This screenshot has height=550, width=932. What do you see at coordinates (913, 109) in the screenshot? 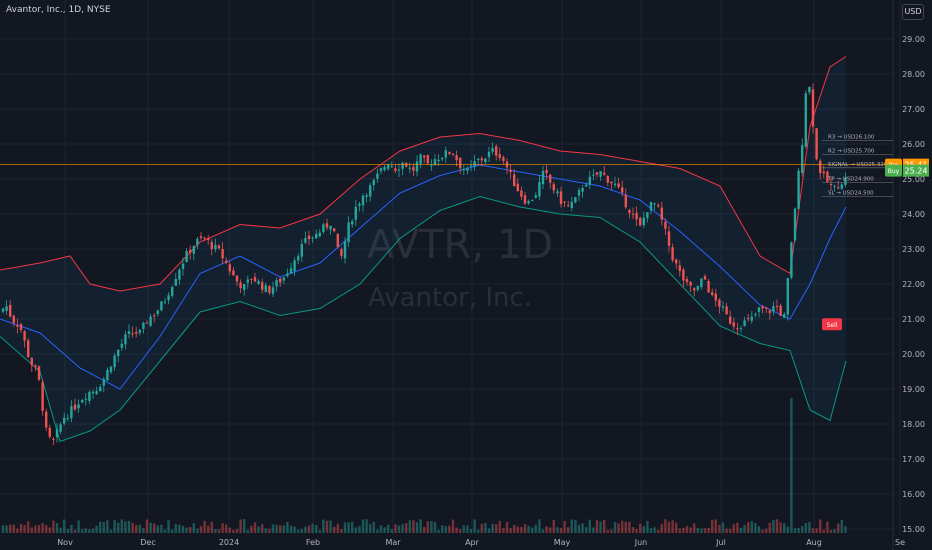
I see `y-tick-label: 27.00` at bounding box center [913, 109].